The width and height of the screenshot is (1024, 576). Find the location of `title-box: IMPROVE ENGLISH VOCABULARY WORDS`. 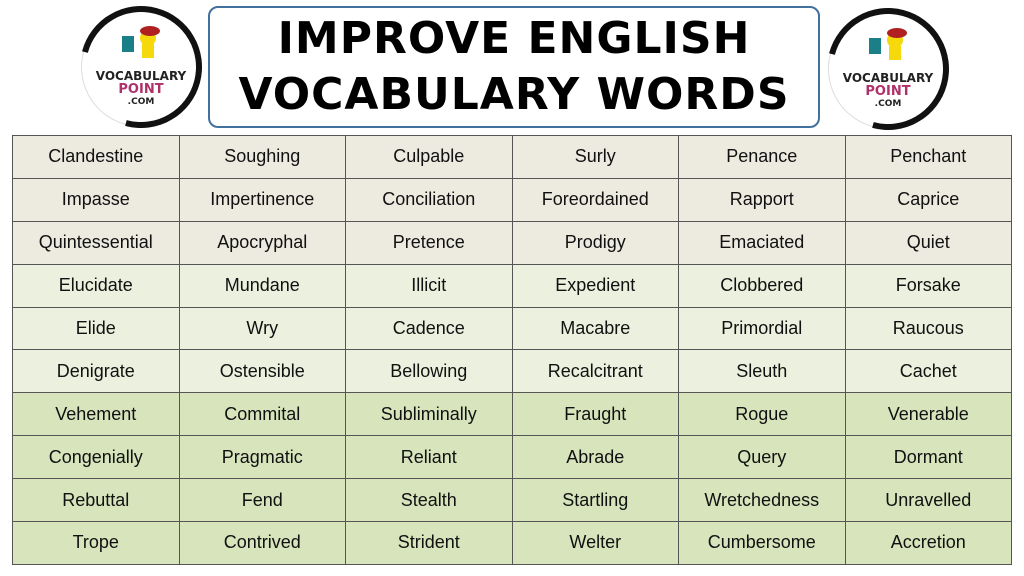

title-box: IMPROVE ENGLISH VOCABULARY WORDS is located at coordinates (514, 67).